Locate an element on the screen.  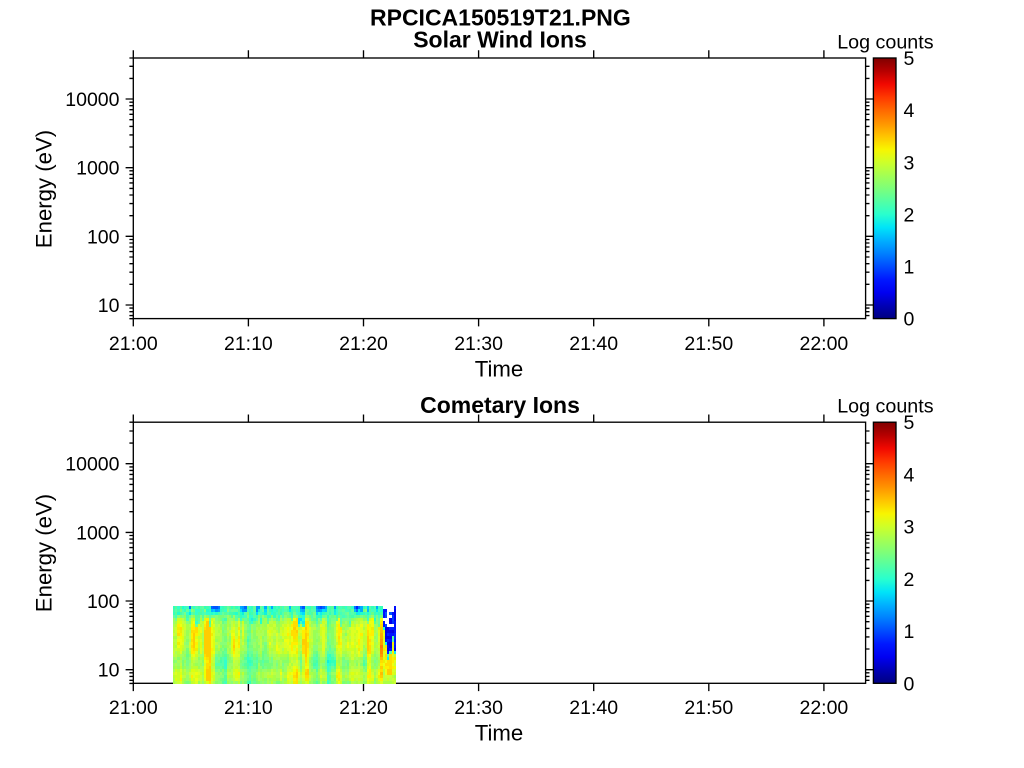
svg-text: RPCICA150519T21.PNG is located at coordinates (500, 18).